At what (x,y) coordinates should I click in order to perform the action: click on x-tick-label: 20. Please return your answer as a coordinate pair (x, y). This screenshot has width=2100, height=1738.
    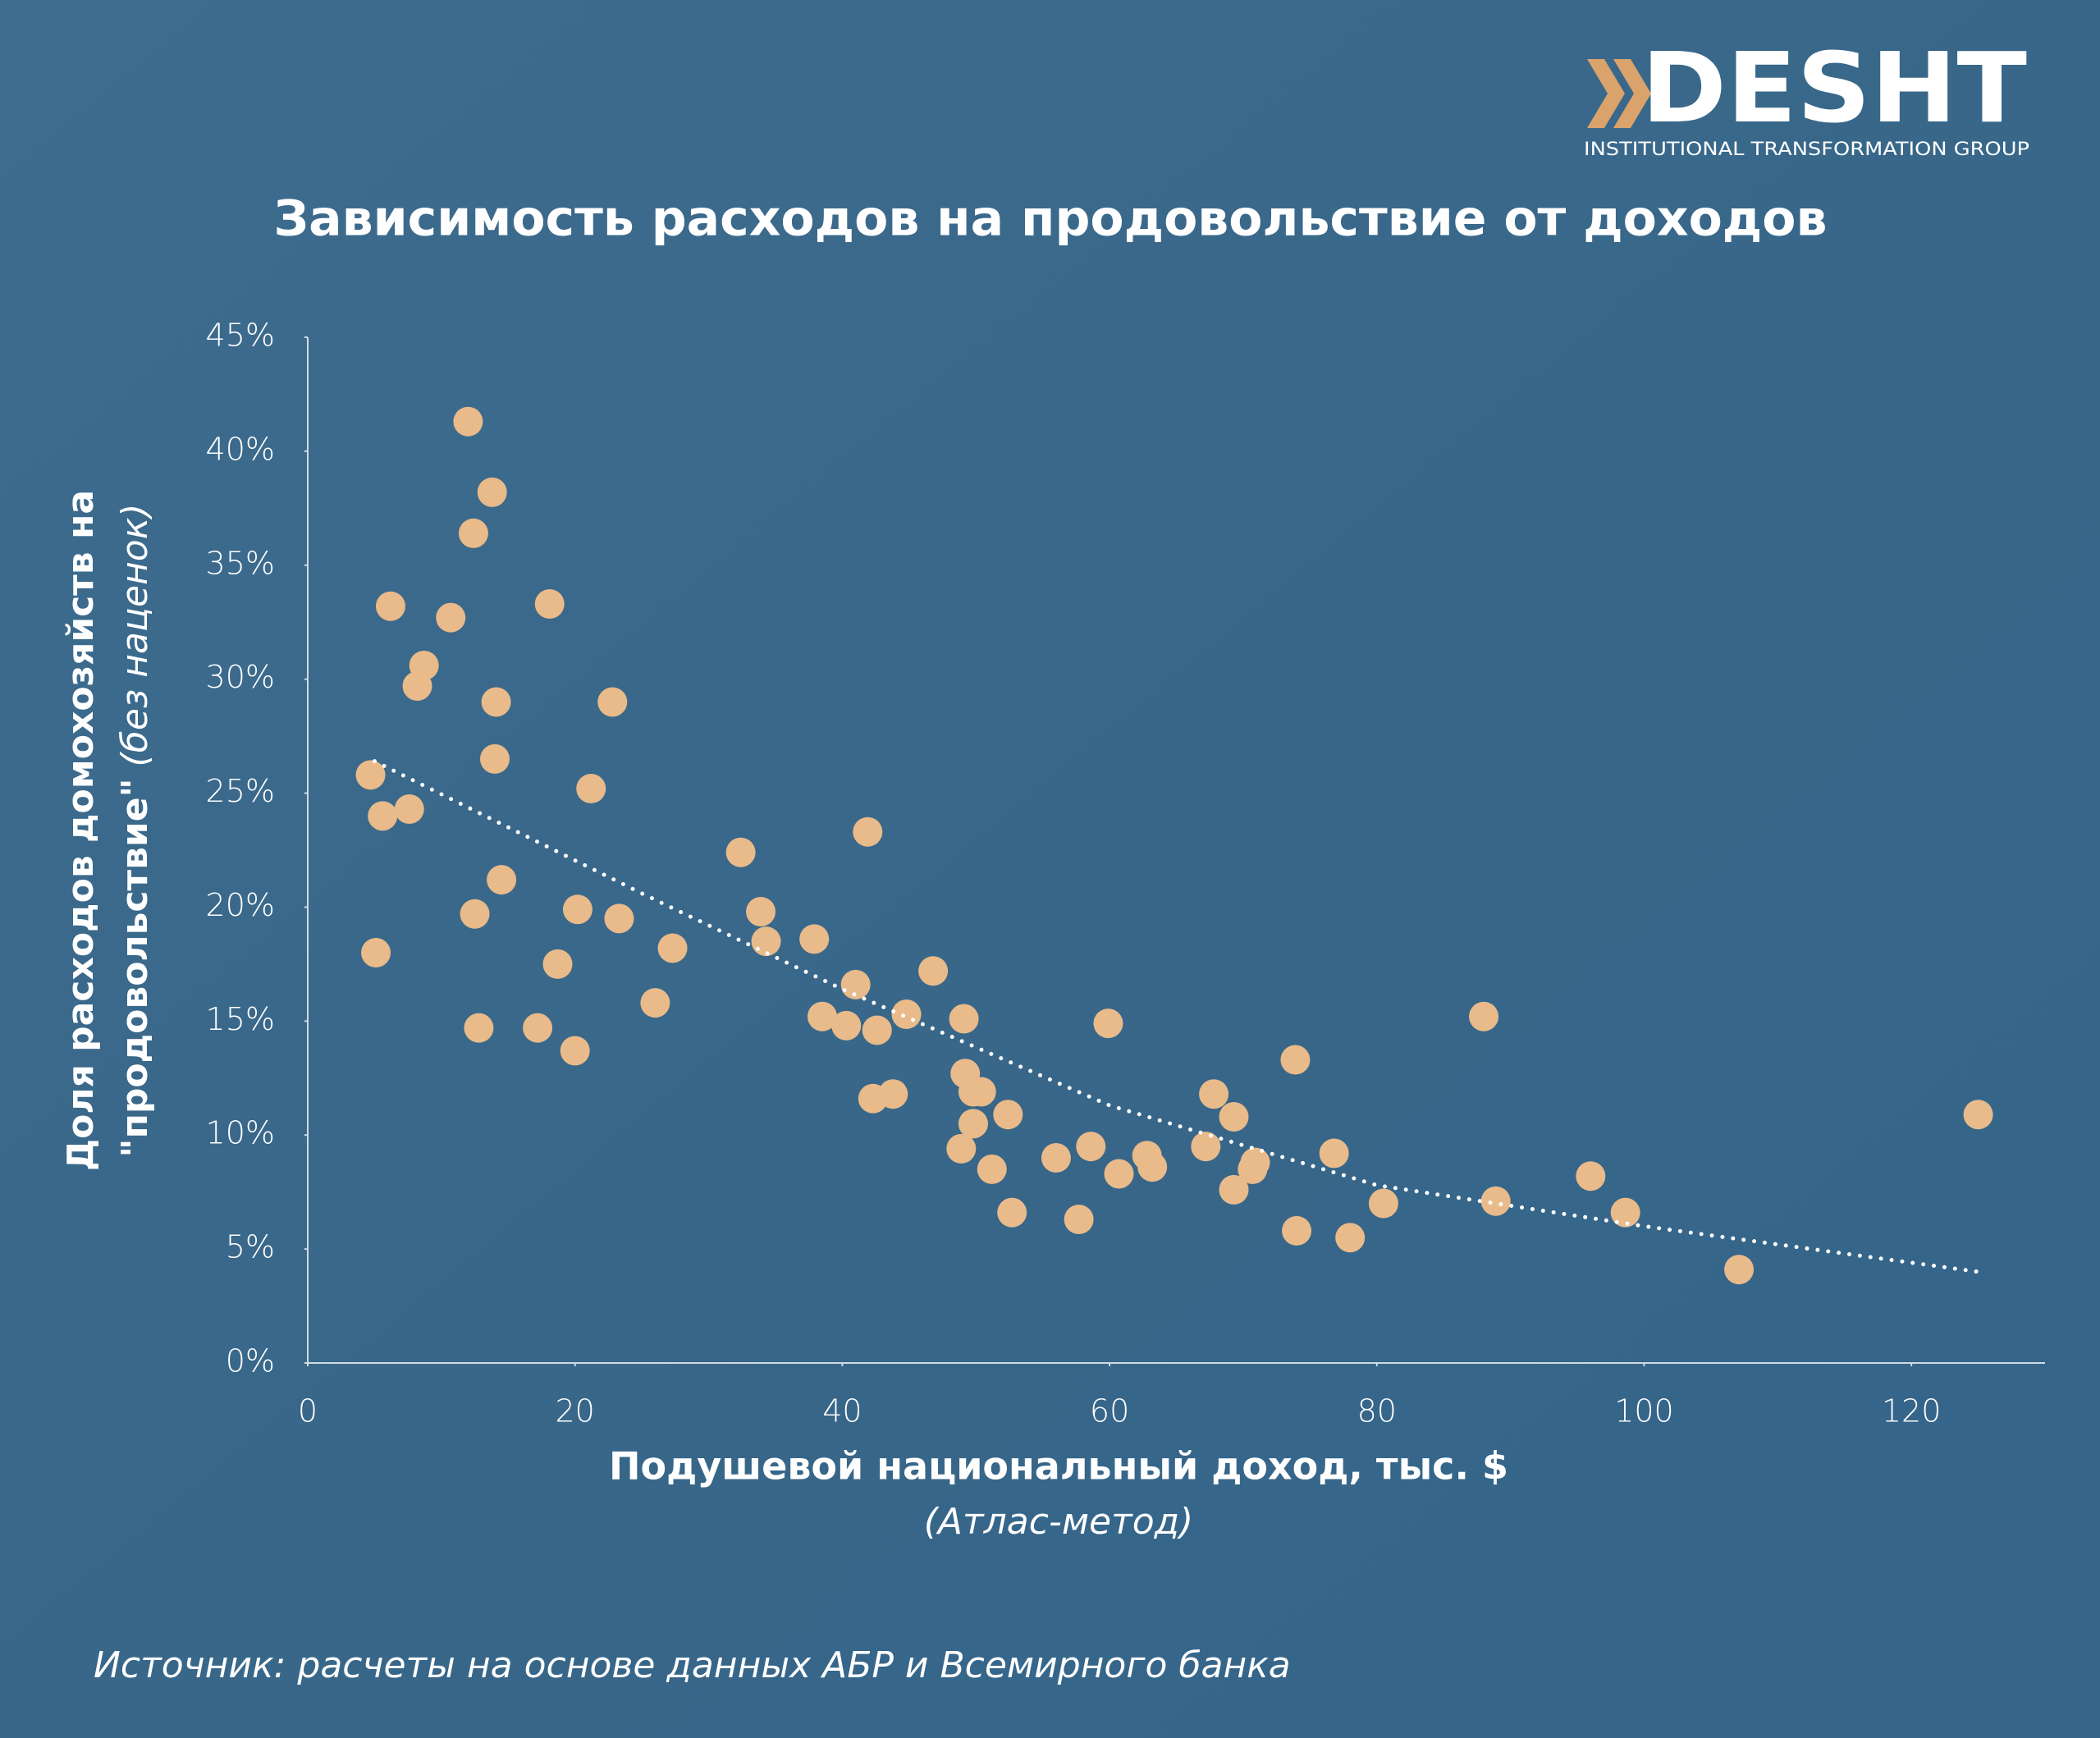
    Looking at the image, I should click on (575, 1411).